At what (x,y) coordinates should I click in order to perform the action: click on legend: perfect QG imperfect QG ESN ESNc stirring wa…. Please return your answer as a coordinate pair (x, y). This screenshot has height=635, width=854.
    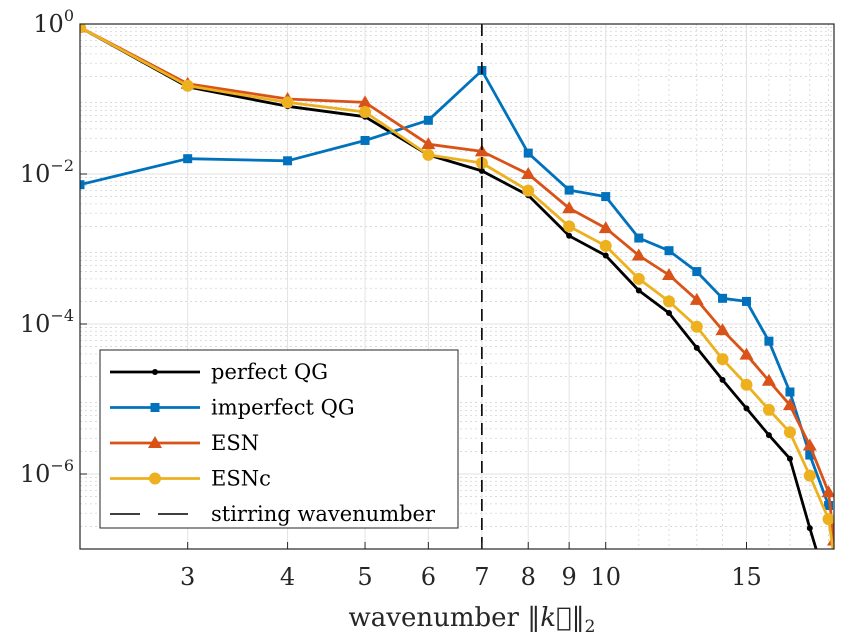
    Looking at the image, I should click on (279, 439).